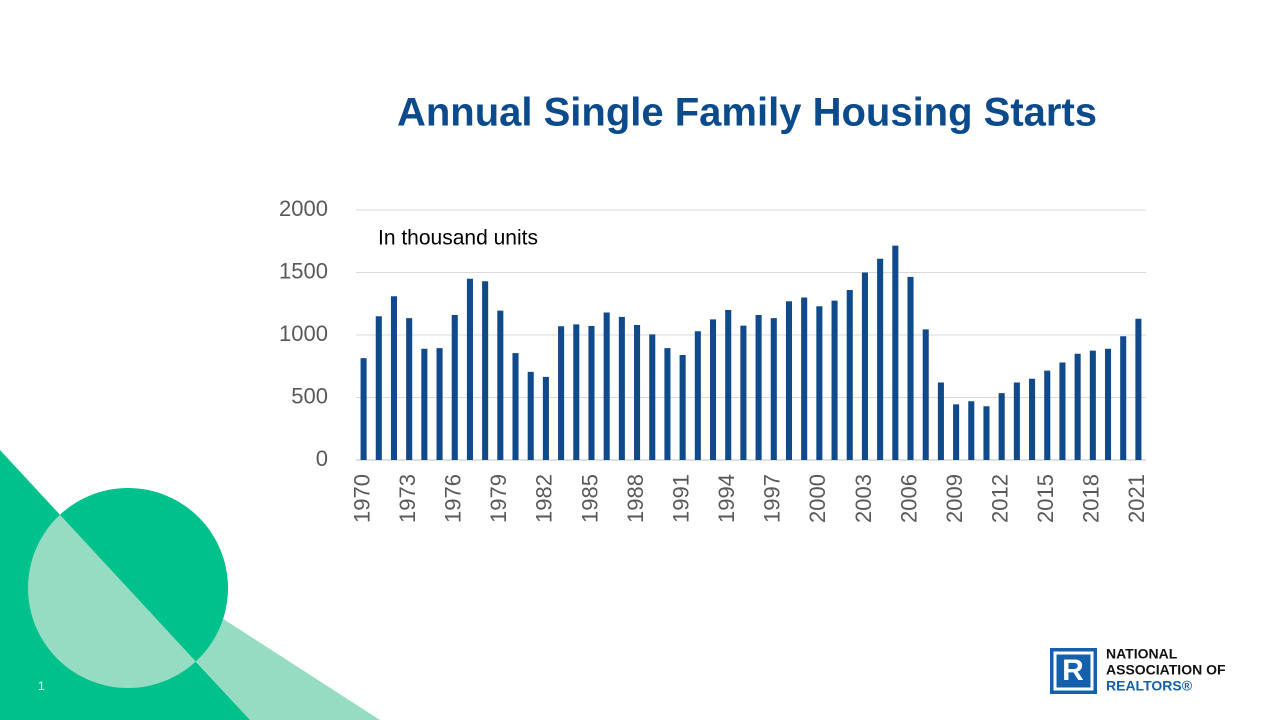 This screenshot has height=720, width=1280. Describe the element at coordinates (407, 498) in the screenshot. I see `x-tick-label: 1973` at that location.